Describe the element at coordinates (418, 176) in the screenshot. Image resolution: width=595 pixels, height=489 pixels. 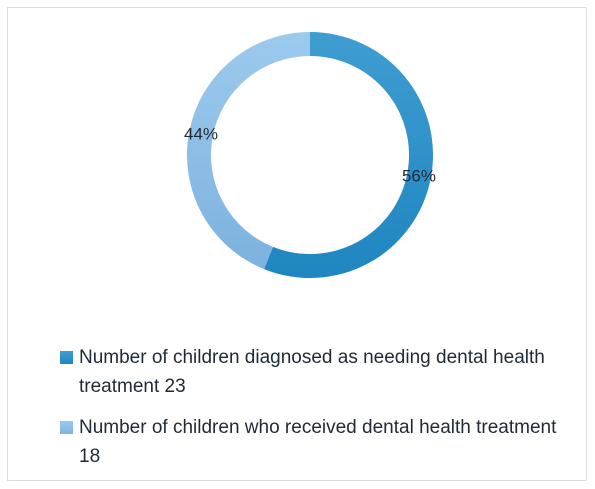
I see `slice-percent-label-0: 56%` at that location.